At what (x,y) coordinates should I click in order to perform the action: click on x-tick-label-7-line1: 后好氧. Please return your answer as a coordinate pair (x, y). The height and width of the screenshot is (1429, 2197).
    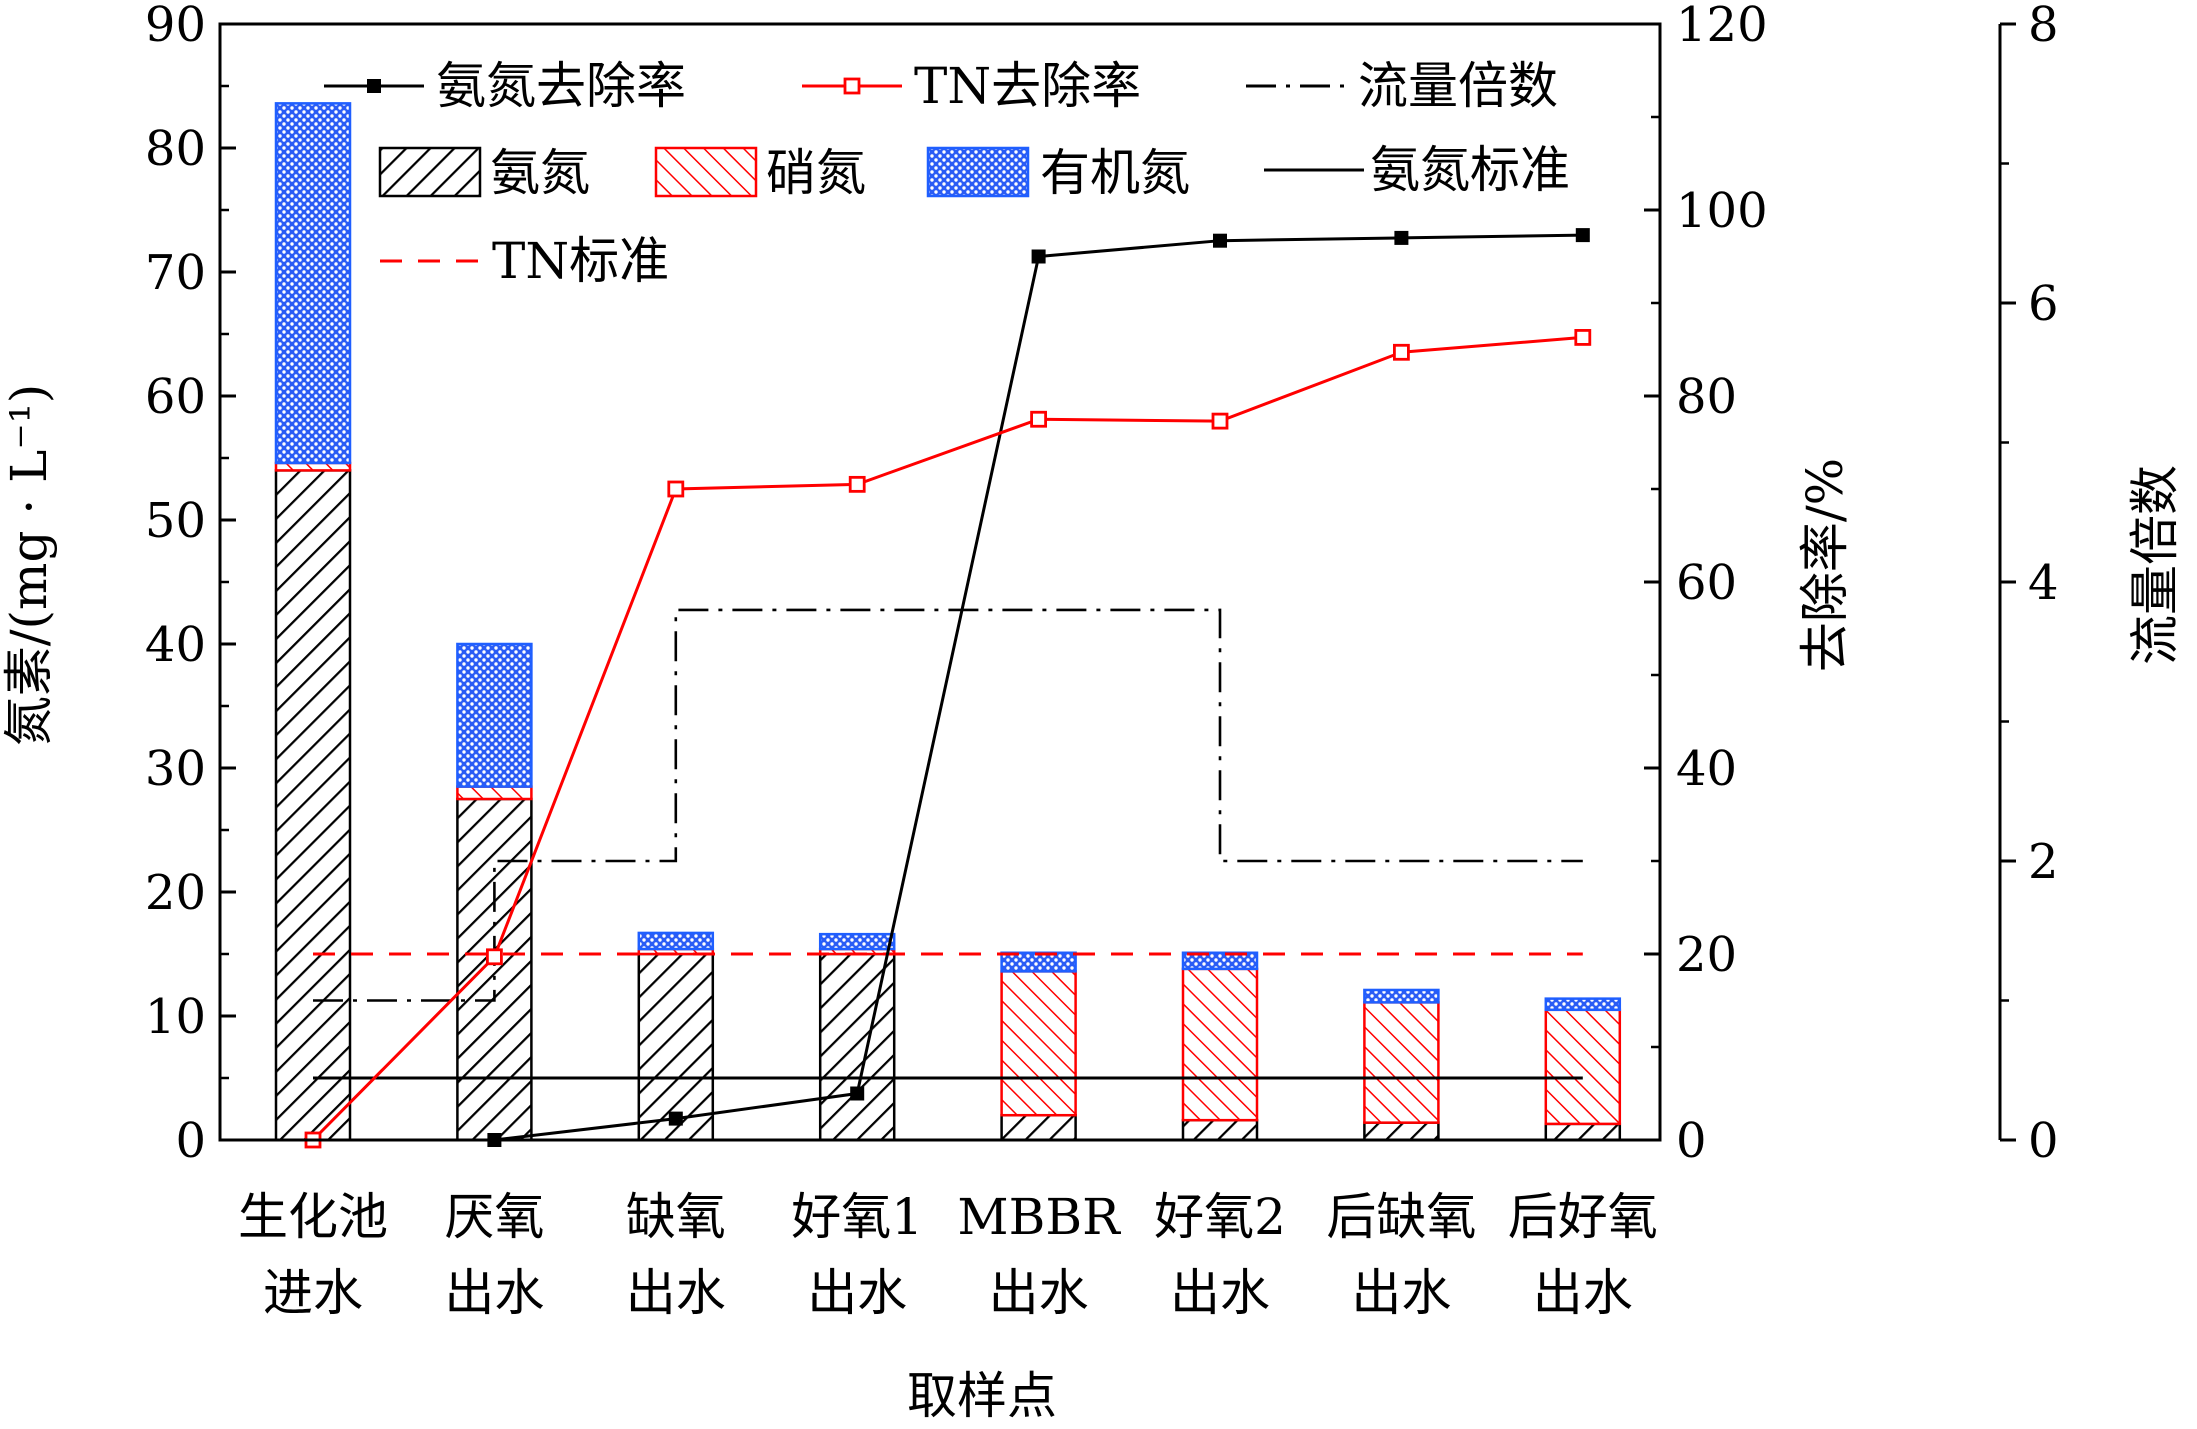
    Looking at the image, I should click on (1583, 1217).